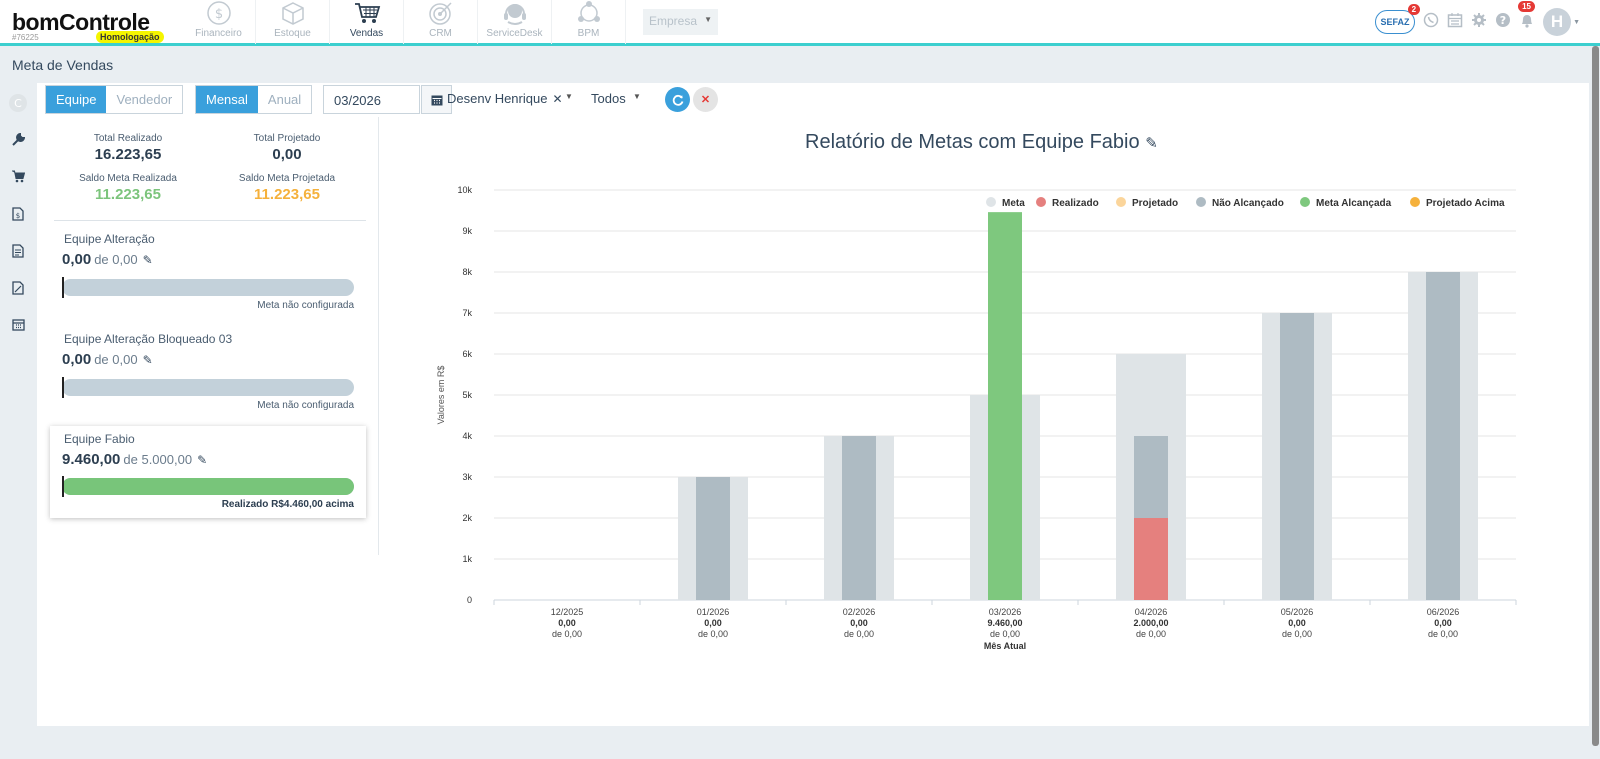  Describe the element at coordinates (1150, 623) in the screenshot. I see `x-value-label: 2.000,00` at that location.